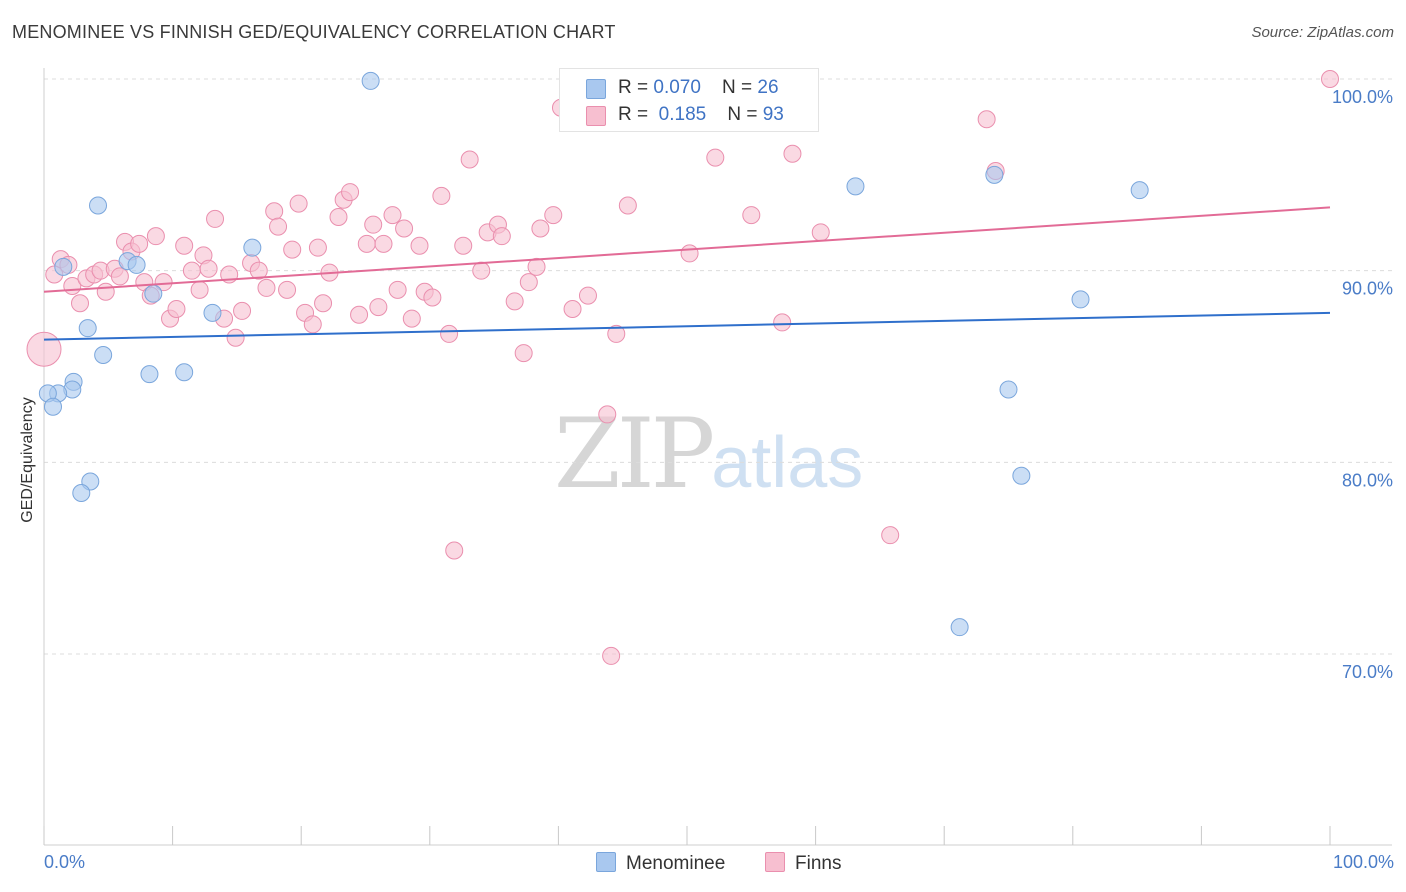 Image resolution: width=1406 pixels, height=892 pixels. I want to click on menominee-legend-icon, so click(606, 862).